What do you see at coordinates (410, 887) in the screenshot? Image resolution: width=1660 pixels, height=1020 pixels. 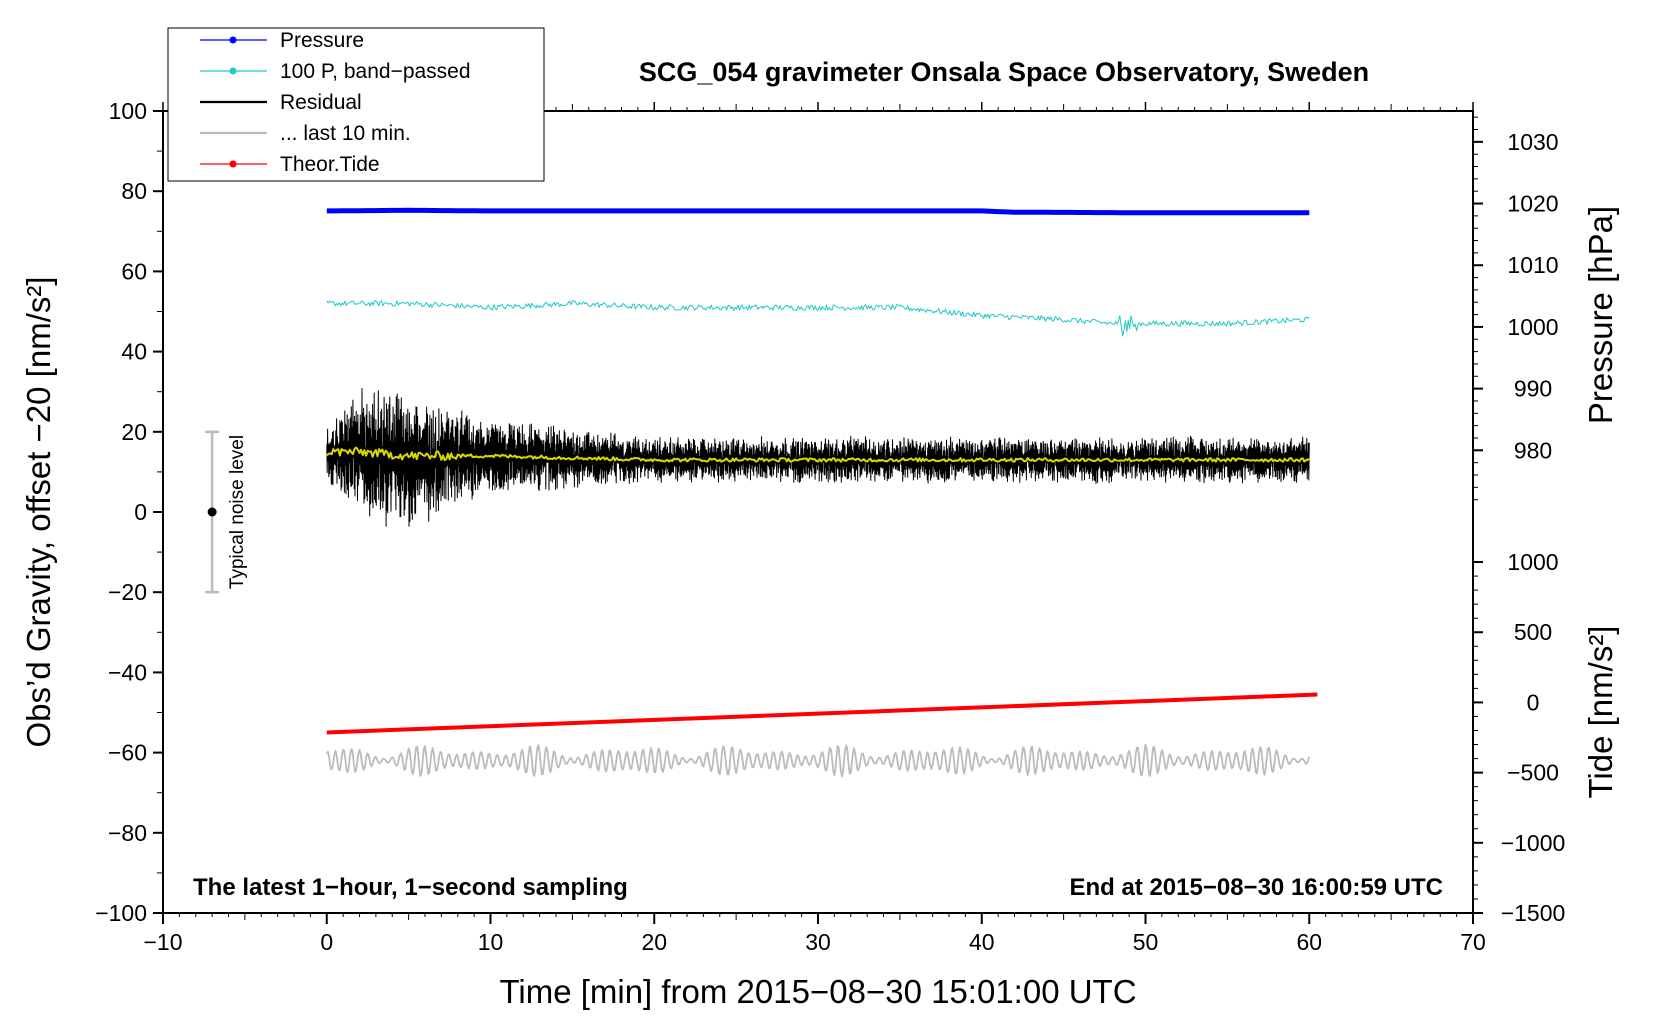 I see `sampling-note: The latest 1−hour, 1−second sampling` at bounding box center [410, 887].